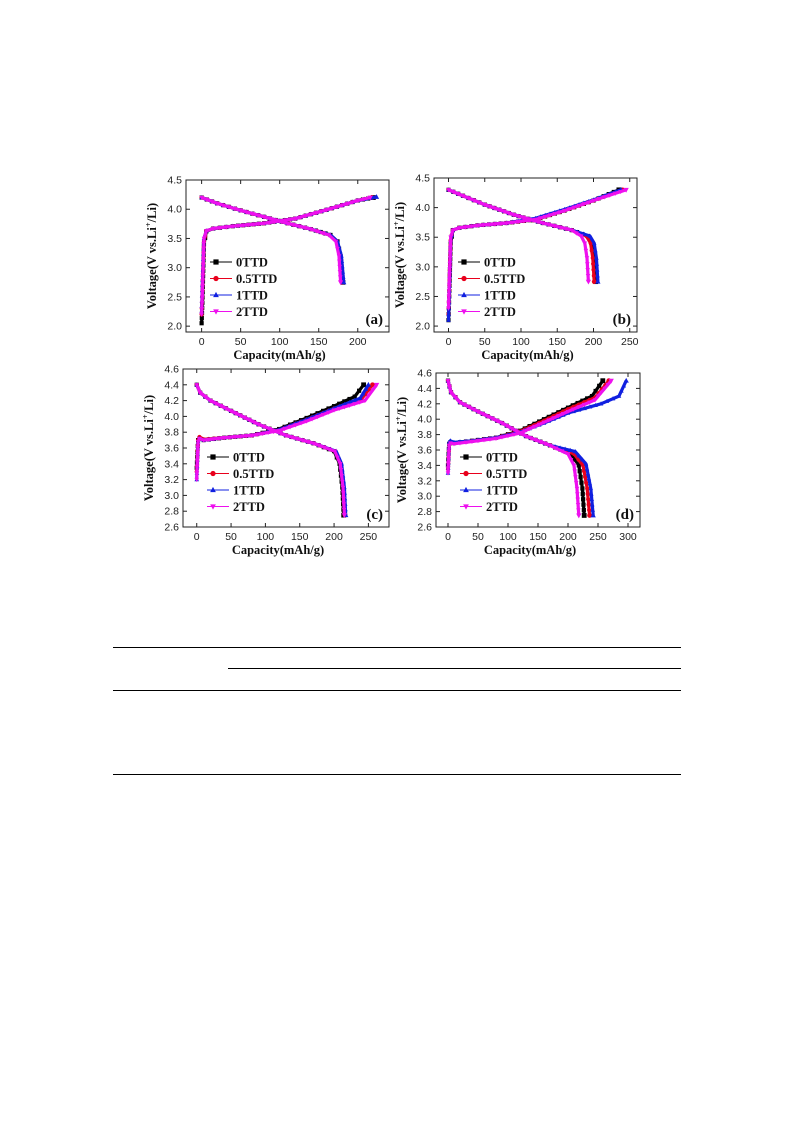 The width and height of the screenshot is (793, 1121). What do you see at coordinates (243, 287) in the screenshot?
I see `legend: 0TTD 0.5TTD 1TTD 2TTD` at bounding box center [243, 287].